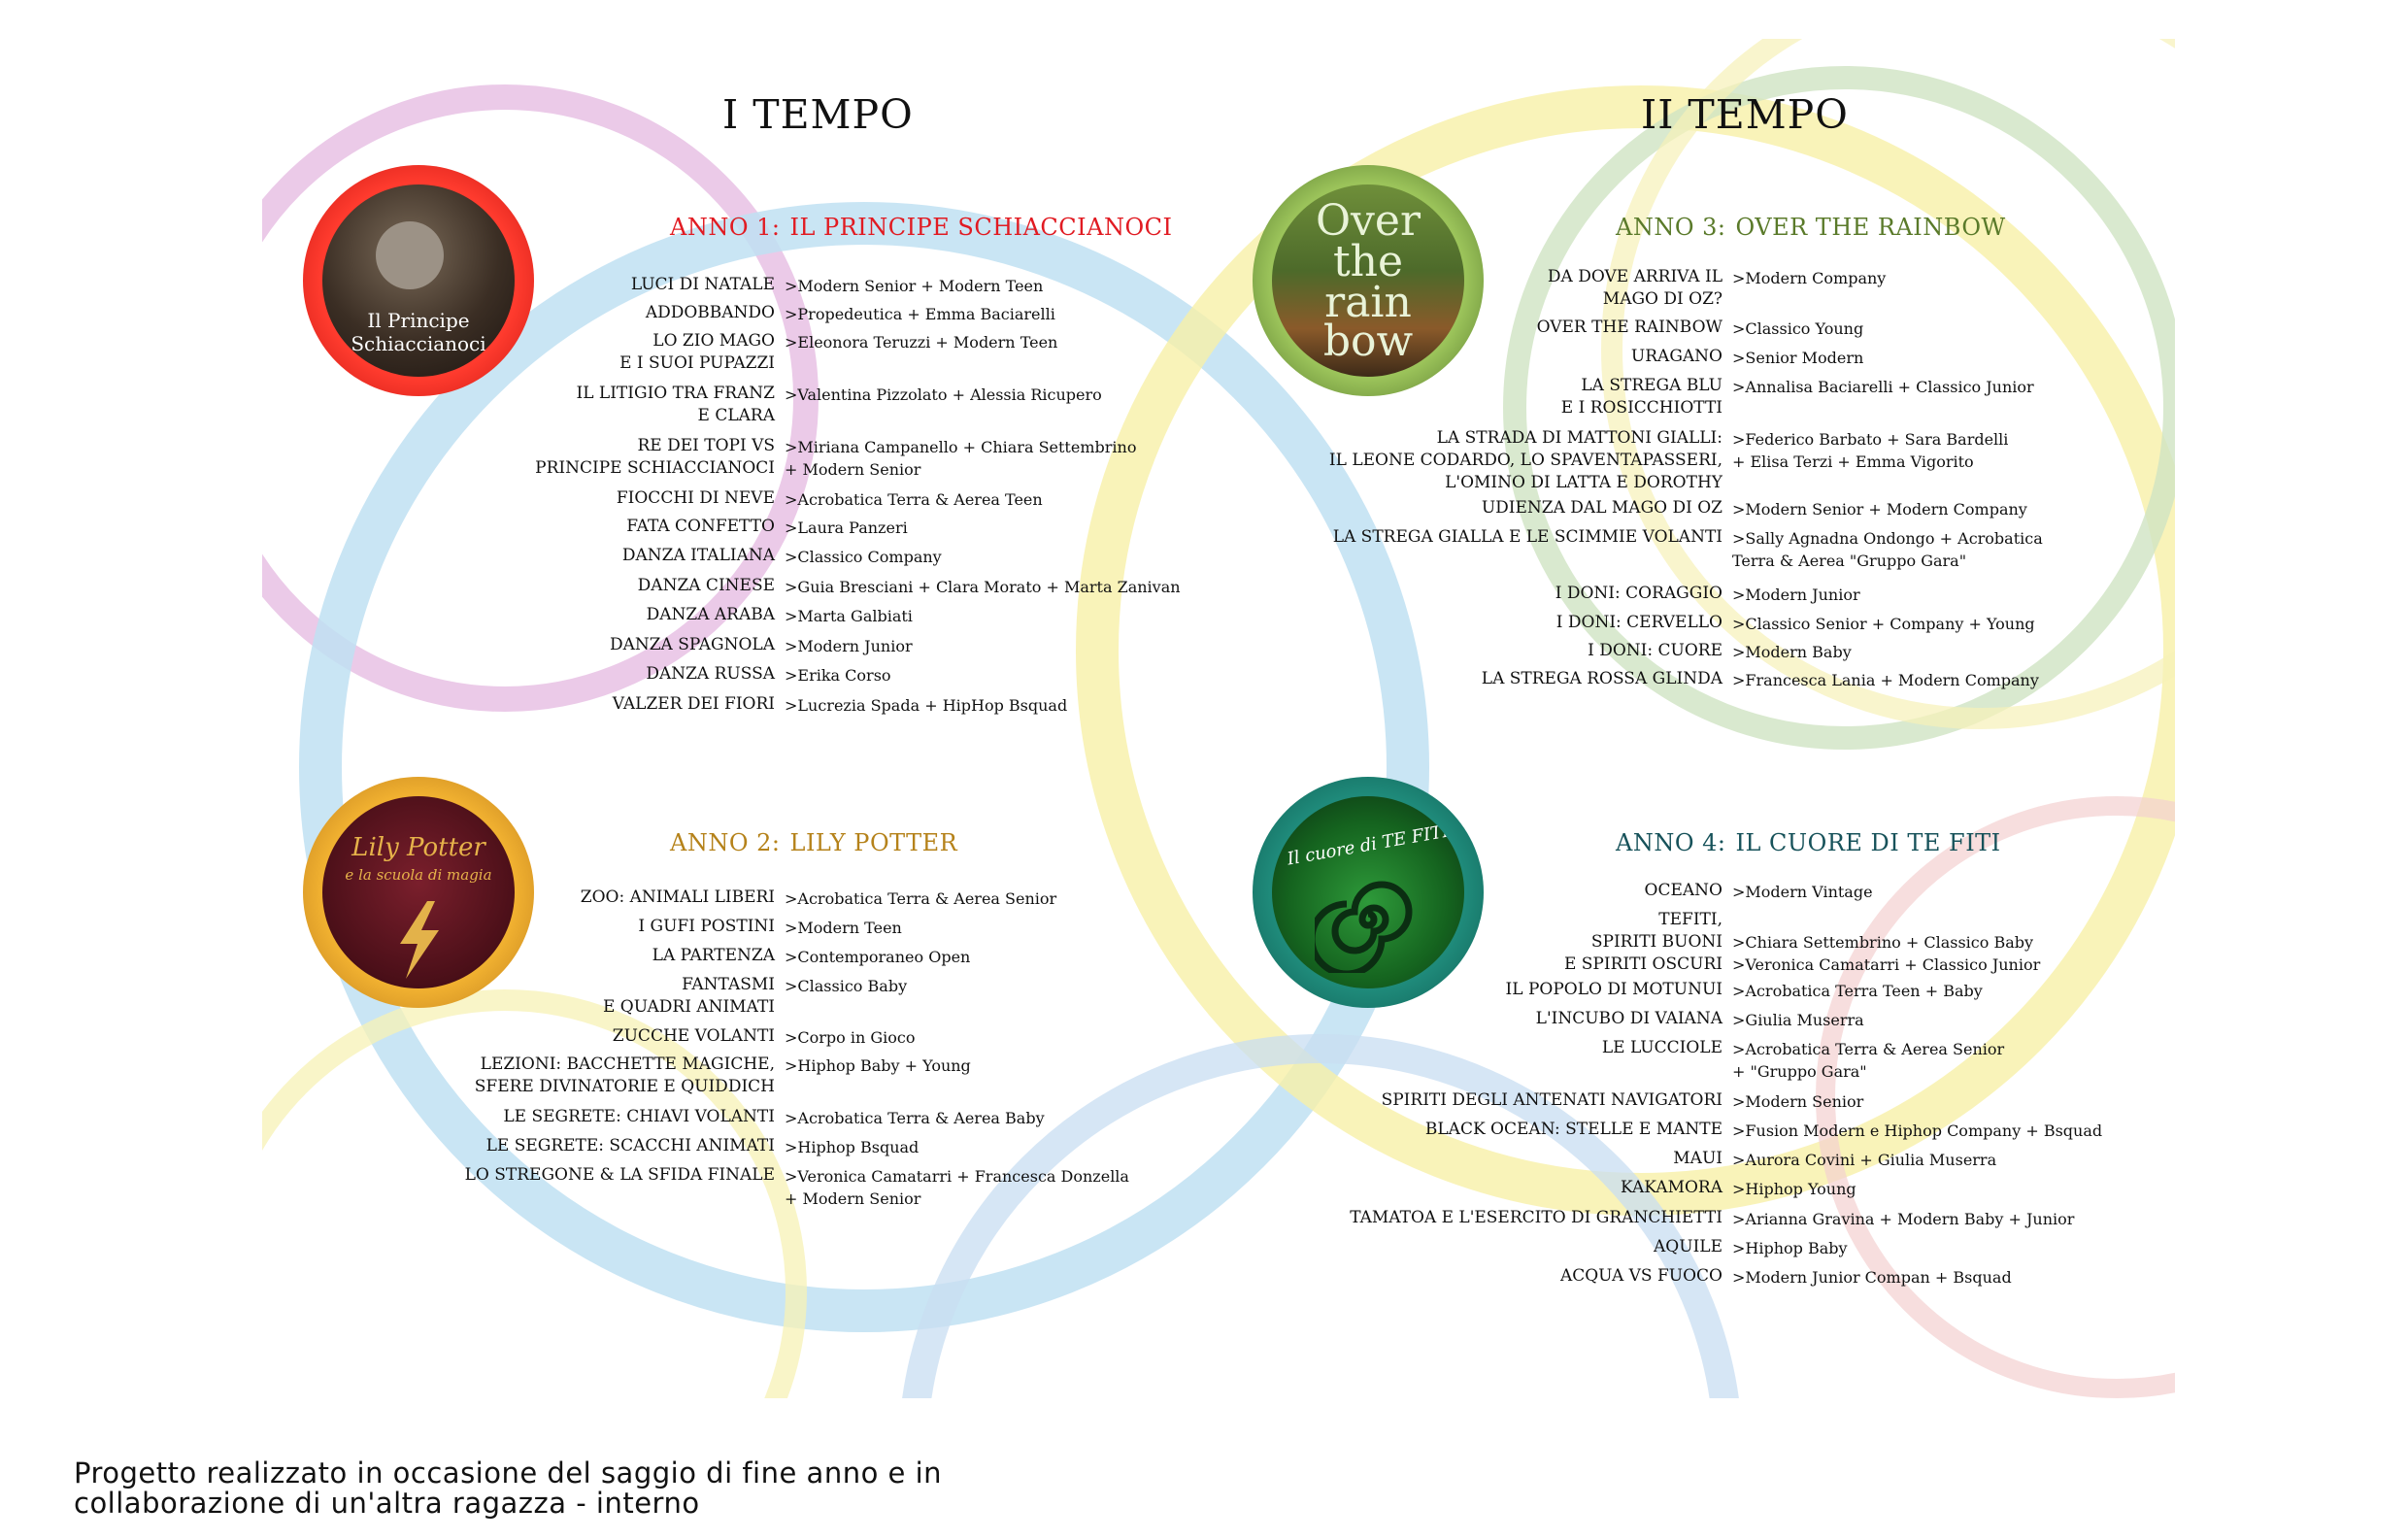 This screenshot has height=1540, width=2408. Describe the element at coordinates (1870, 227) in the screenshot. I see `section-3-name: OVER THE RAINBOW` at that location.